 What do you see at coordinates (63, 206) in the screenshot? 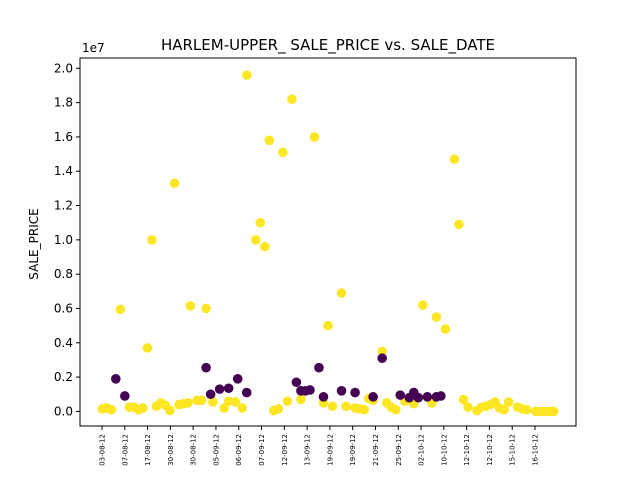
I see `y-tick-label: 1.2` at bounding box center [63, 206].